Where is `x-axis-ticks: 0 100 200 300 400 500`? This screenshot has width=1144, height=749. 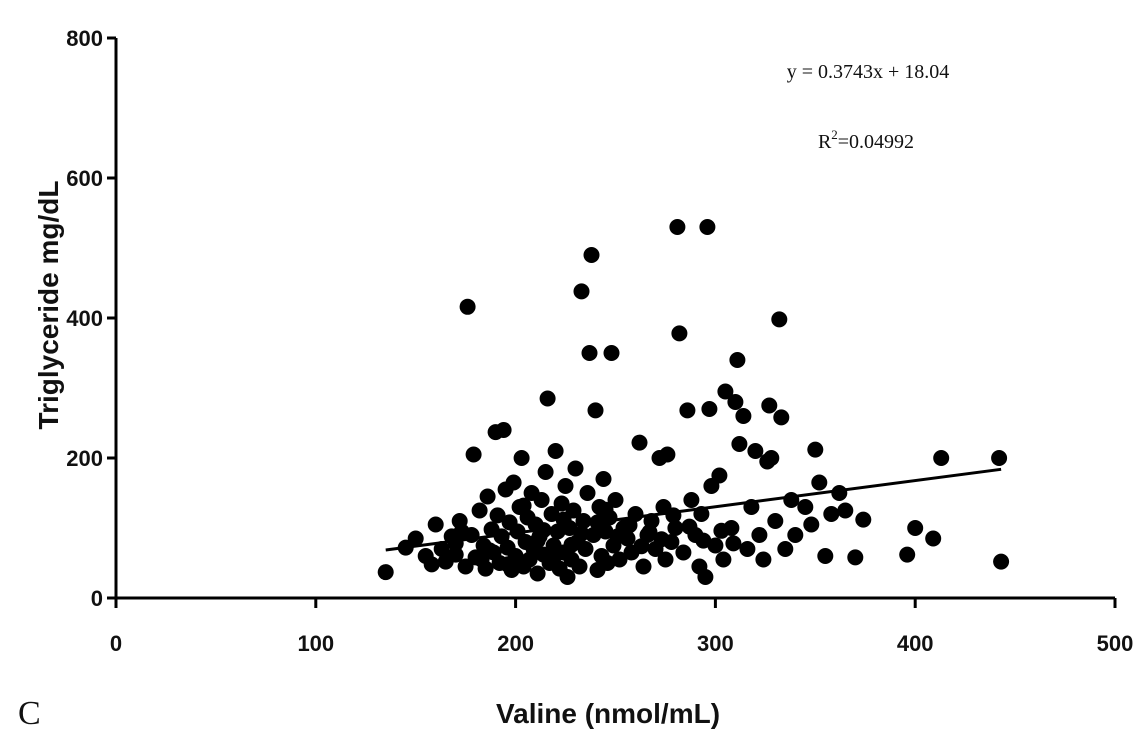 x-axis-ticks: 0 100 200 300 400 500 is located at coordinates (621, 627).